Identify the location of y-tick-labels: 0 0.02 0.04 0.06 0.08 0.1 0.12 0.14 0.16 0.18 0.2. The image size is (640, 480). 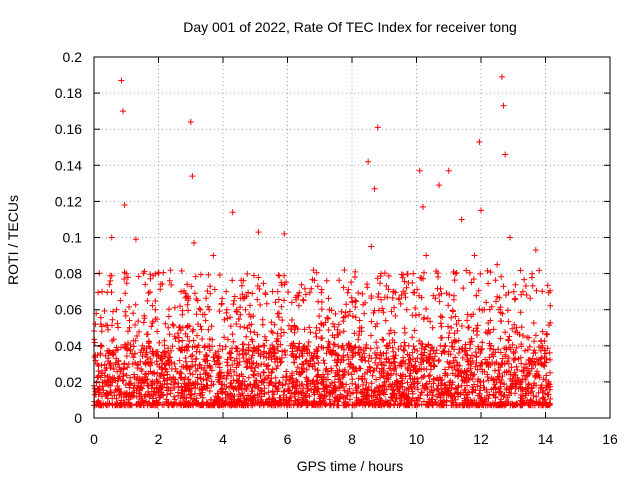
(68, 237).